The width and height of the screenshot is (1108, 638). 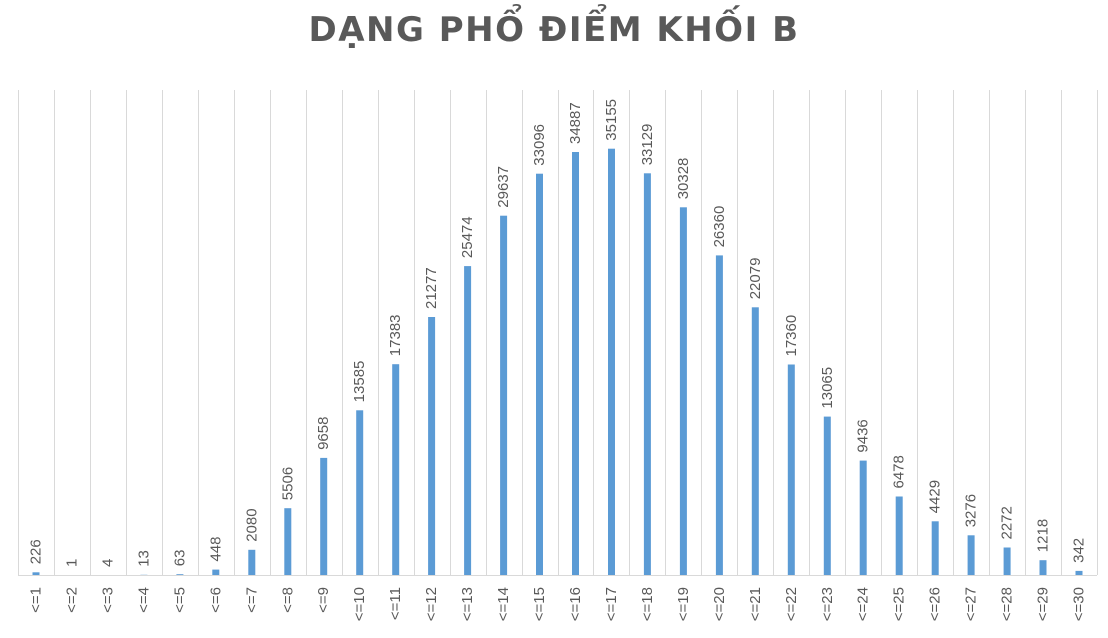 What do you see at coordinates (179, 558) in the screenshot?
I see `data-label: 63` at bounding box center [179, 558].